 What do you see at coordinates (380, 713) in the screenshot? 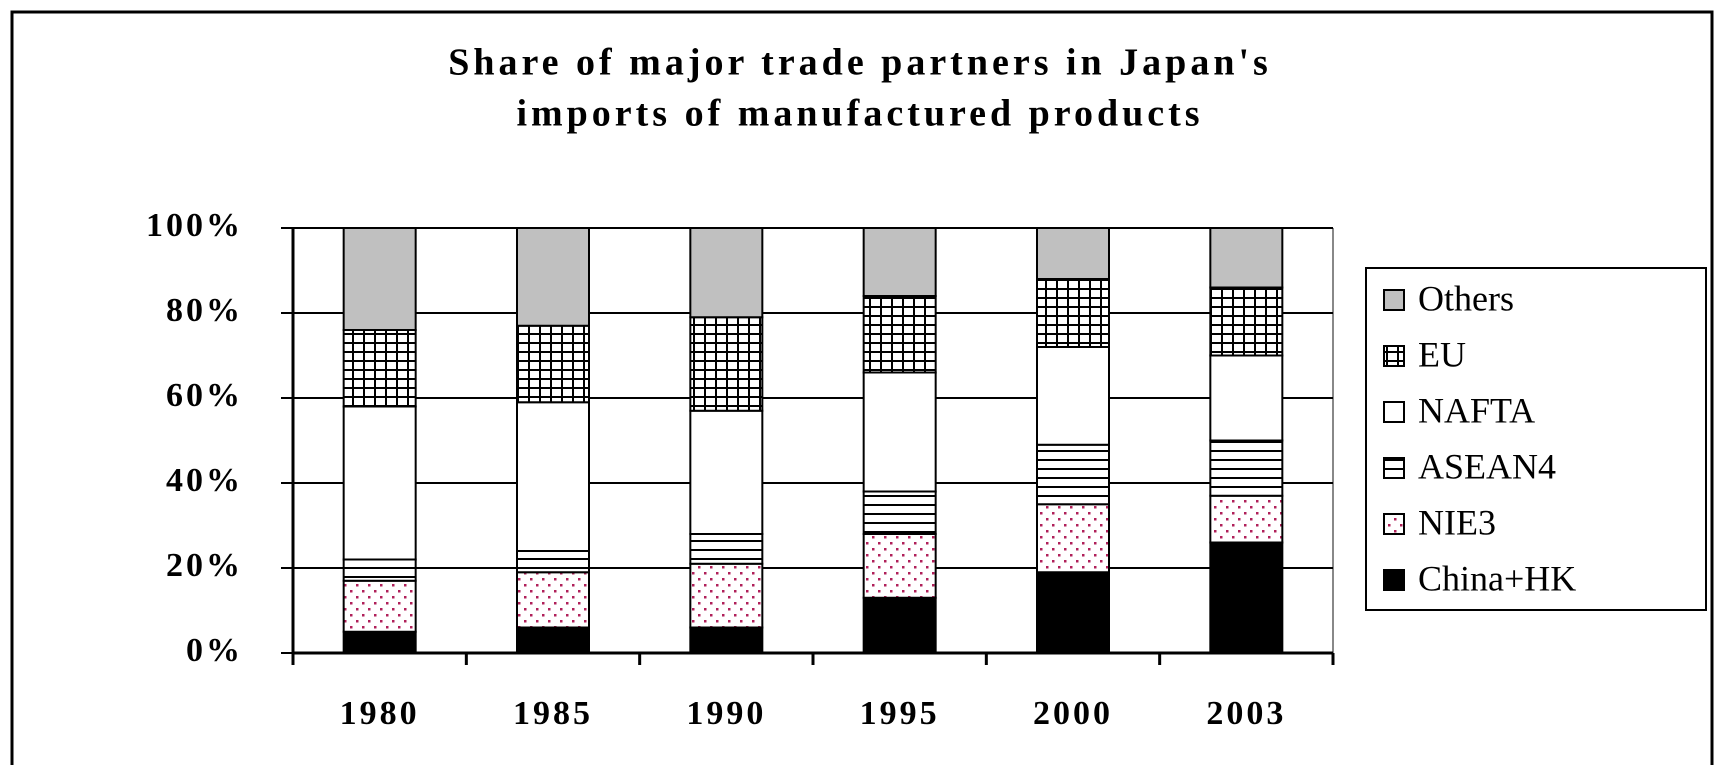
I see `x-tick-label: 1980` at bounding box center [380, 713].